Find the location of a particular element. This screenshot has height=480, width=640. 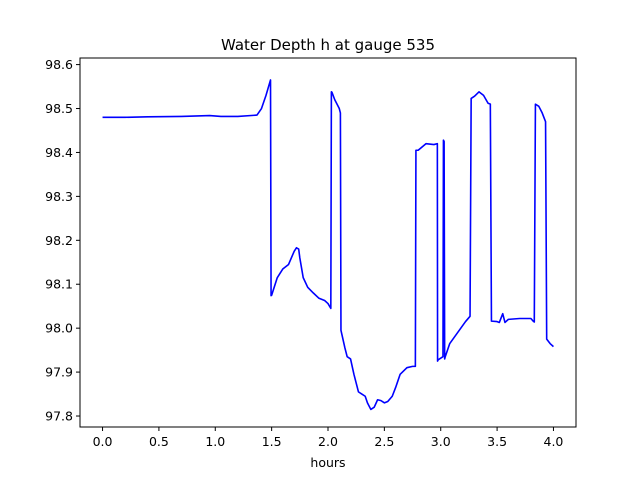

y-tick-label: 98.1 is located at coordinates (59, 284).